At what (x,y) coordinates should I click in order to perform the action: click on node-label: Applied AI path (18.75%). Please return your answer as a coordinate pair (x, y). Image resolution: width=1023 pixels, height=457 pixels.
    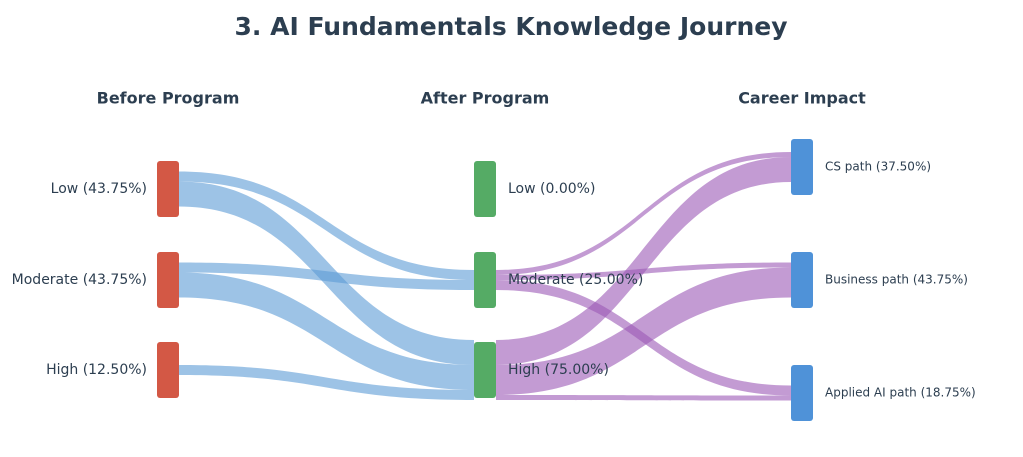
    Looking at the image, I should click on (900, 393).